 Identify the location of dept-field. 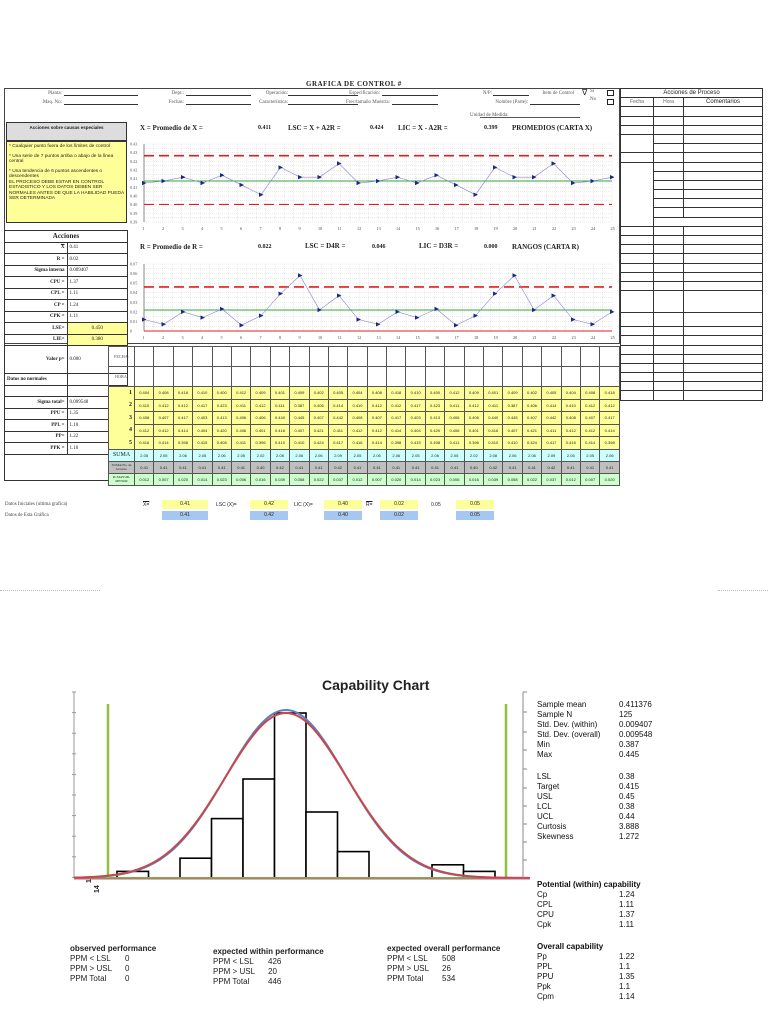
(218, 92).